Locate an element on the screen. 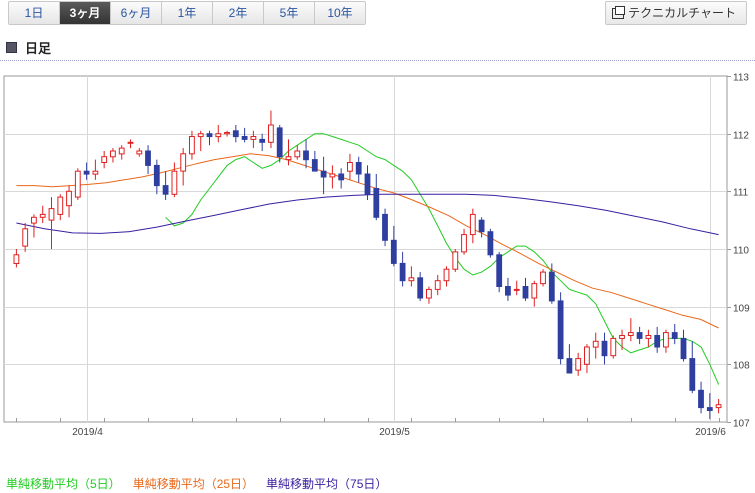  period-title-text: 日足 is located at coordinates (38, 48).